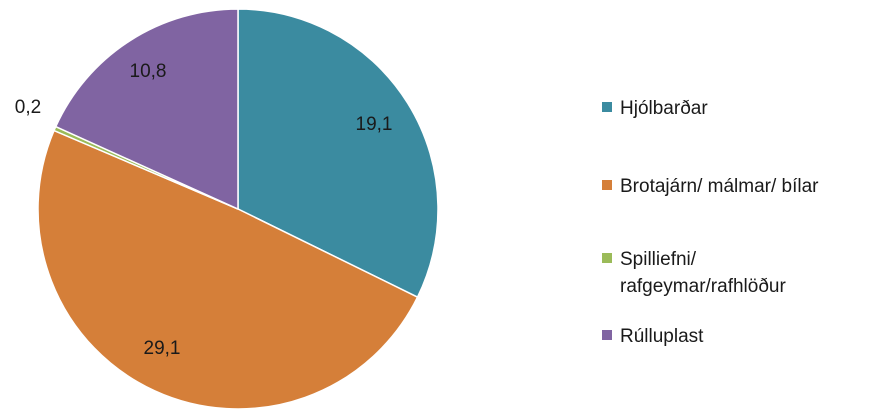 Image resolution: width=883 pixels, height=414 pixels. What do you see at coordinates (146, 109) in the screenshot?
I see `pie-slice-rulluplast` at bounding box center [146, 109].